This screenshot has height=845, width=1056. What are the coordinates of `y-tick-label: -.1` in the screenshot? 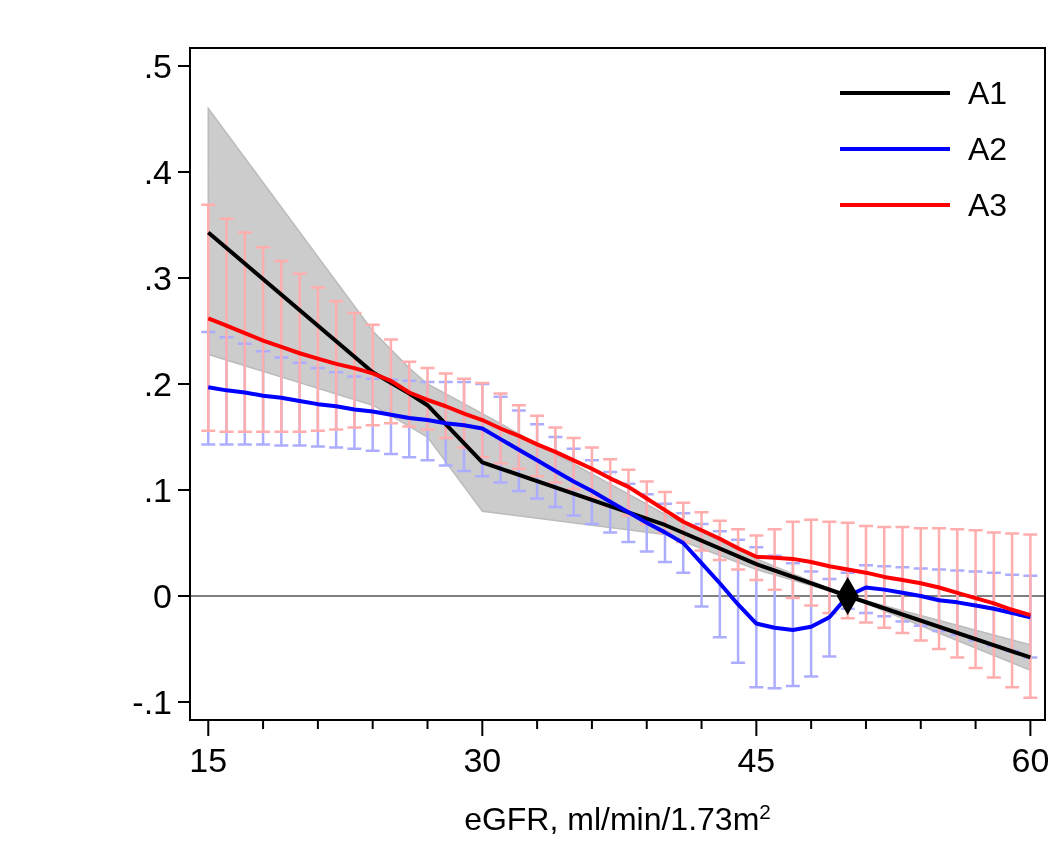 It's located at (152, 701).